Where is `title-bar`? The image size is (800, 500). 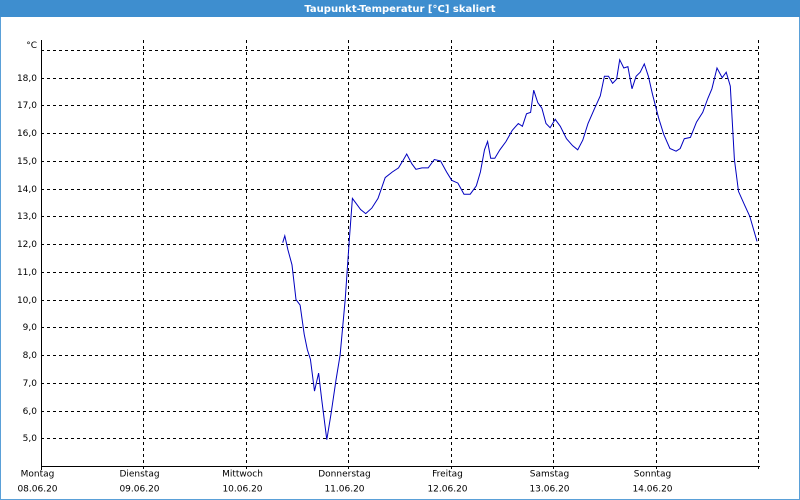
title-bar is located at coordinates (400, 8).